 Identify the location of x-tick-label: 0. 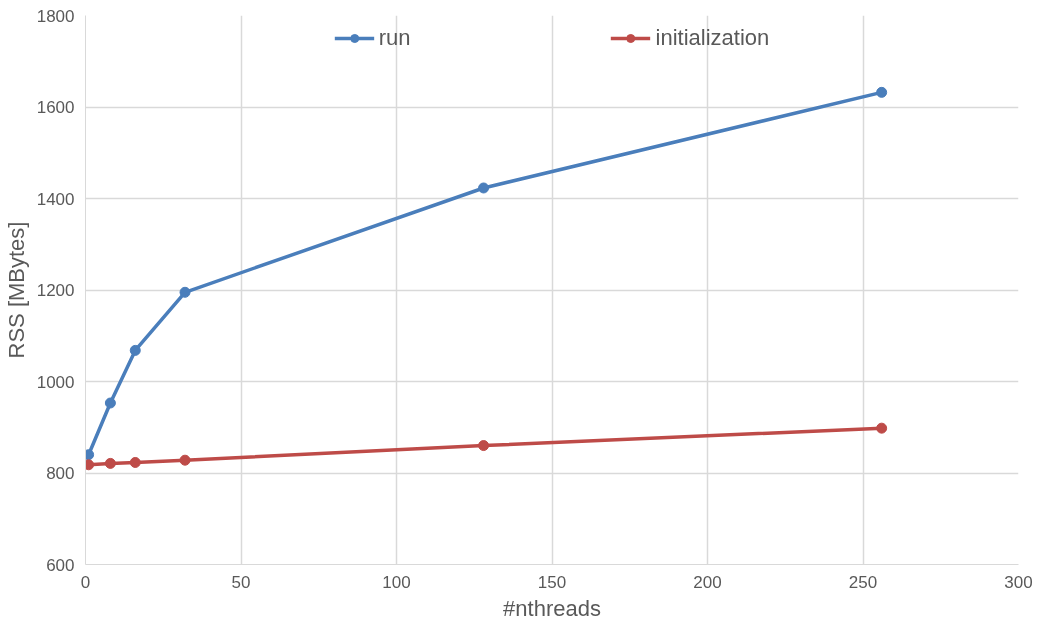
(85, 582).